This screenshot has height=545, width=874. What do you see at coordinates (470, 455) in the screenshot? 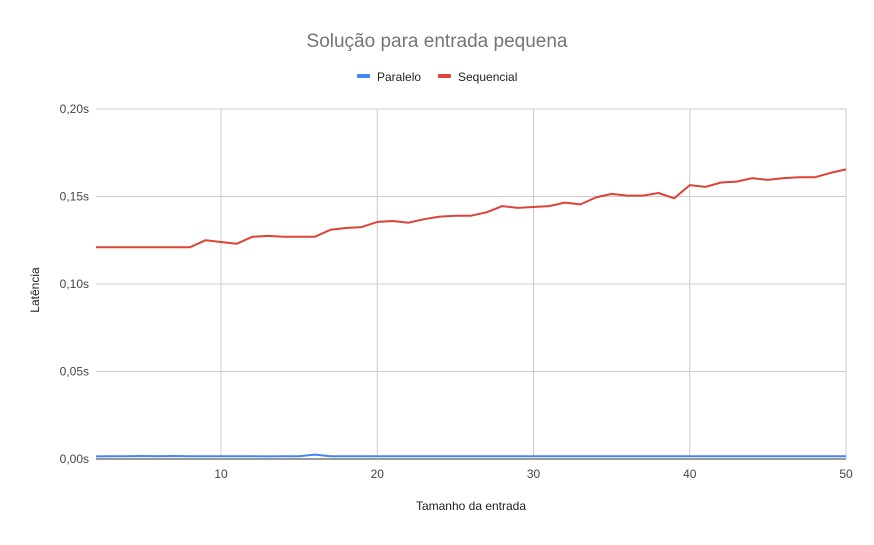
I see `series-line-paralelo` at bounding box center [470, 455].